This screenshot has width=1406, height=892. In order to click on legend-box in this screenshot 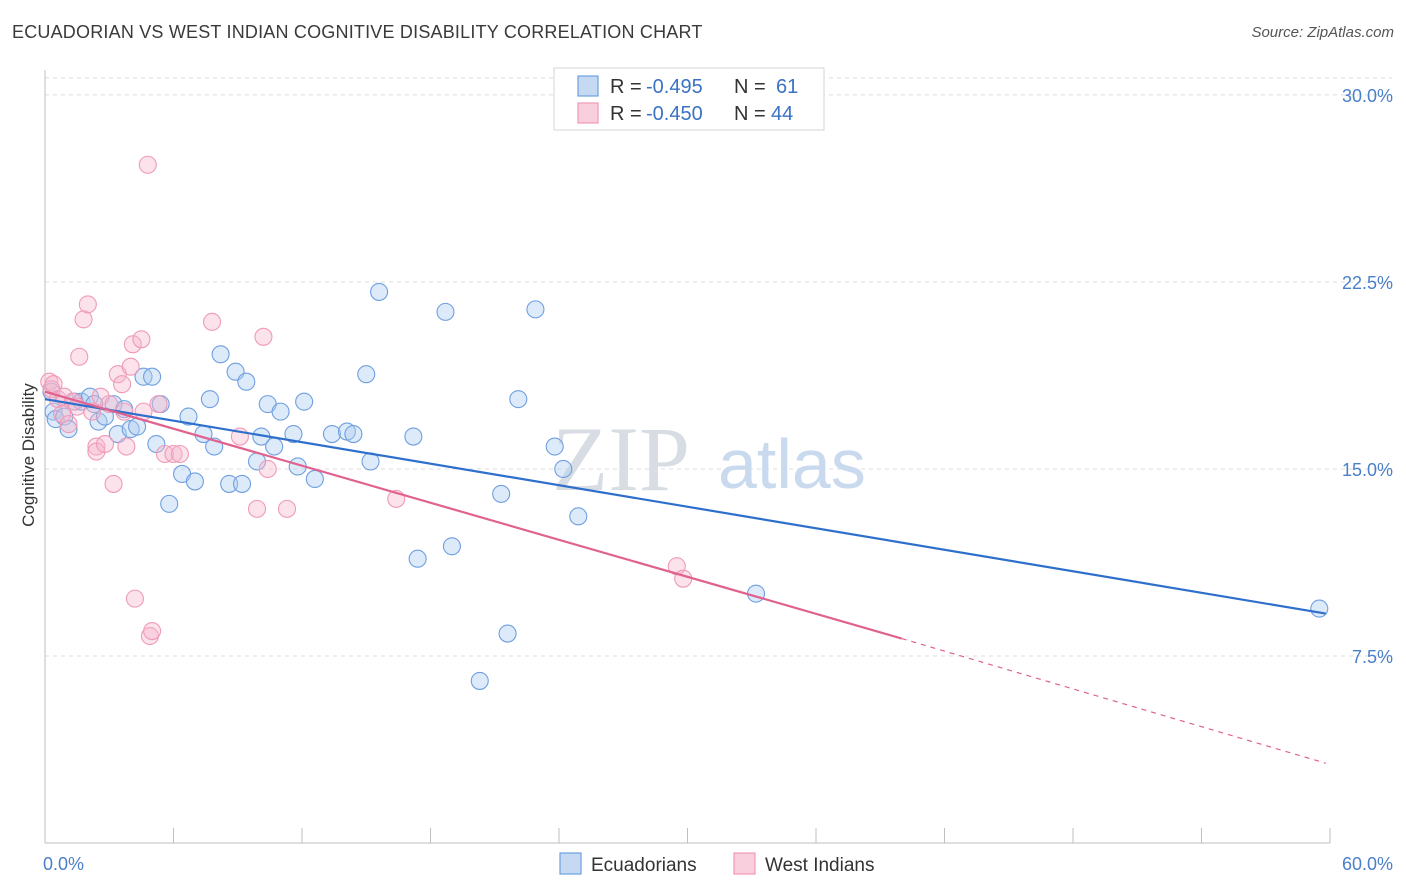, I will do `click(689, 99)`.